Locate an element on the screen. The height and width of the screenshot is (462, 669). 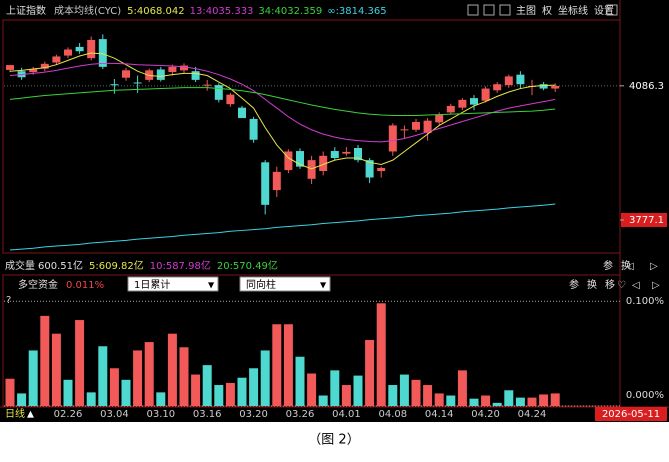
x-tick-label: 02.26 is located at coordinates (68, 414).